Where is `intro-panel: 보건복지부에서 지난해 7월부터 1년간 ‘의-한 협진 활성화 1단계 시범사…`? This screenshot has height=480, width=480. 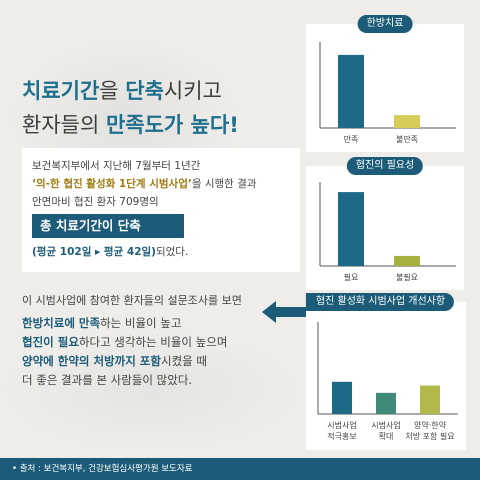 intro-panel: 보건복지부에서 지난해 7월부터 1년간 ‘의-한 협진 활성화 1단계 시범사… is located at coordinates (161, 210).